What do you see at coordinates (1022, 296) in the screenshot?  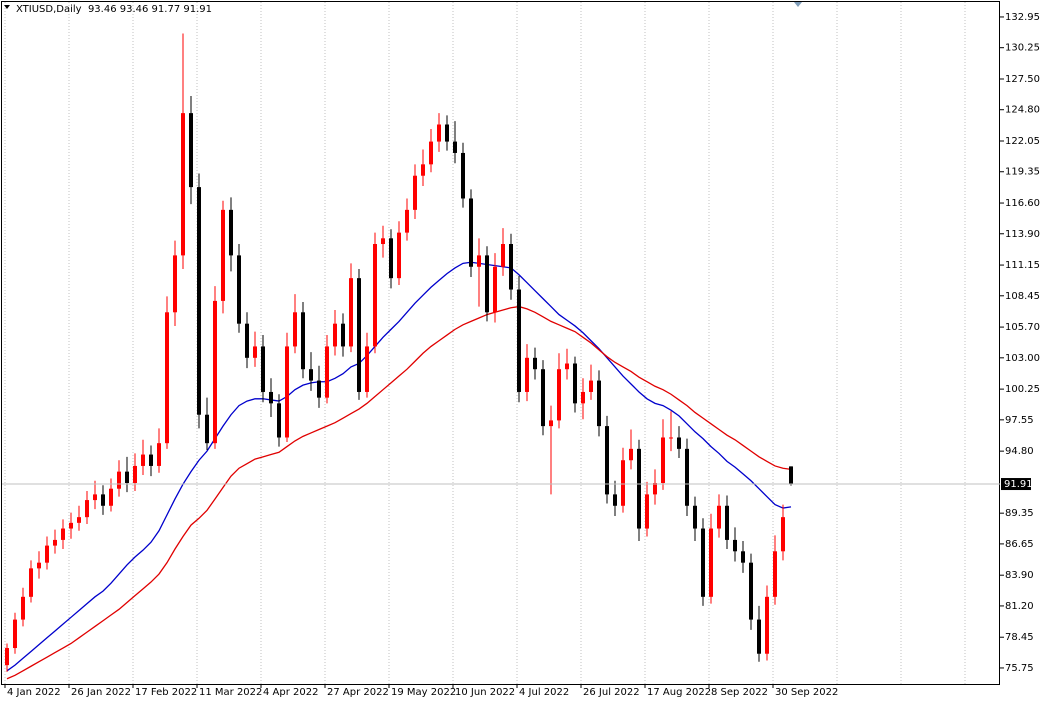 I see `y-tick-label: 108.45` at bounding box center [1022, 296].